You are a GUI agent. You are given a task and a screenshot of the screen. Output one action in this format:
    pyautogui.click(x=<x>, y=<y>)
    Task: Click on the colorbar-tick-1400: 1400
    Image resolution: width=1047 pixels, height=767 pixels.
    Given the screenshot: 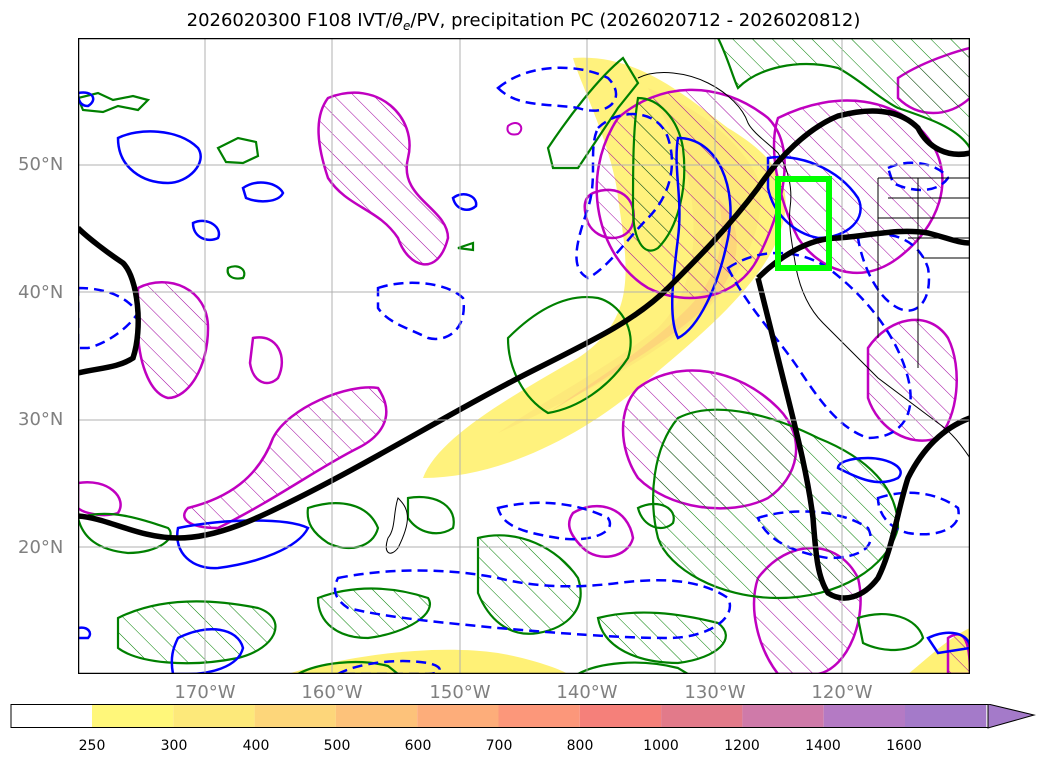 What is the action you would take?
    pyautogui.click(x=823, y=746)
    